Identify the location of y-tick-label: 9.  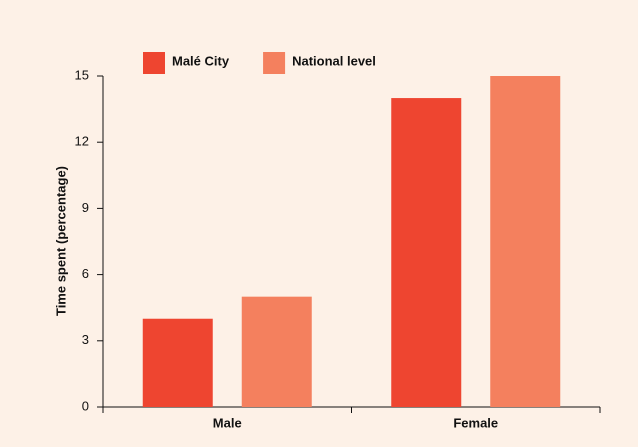
(85, 207).